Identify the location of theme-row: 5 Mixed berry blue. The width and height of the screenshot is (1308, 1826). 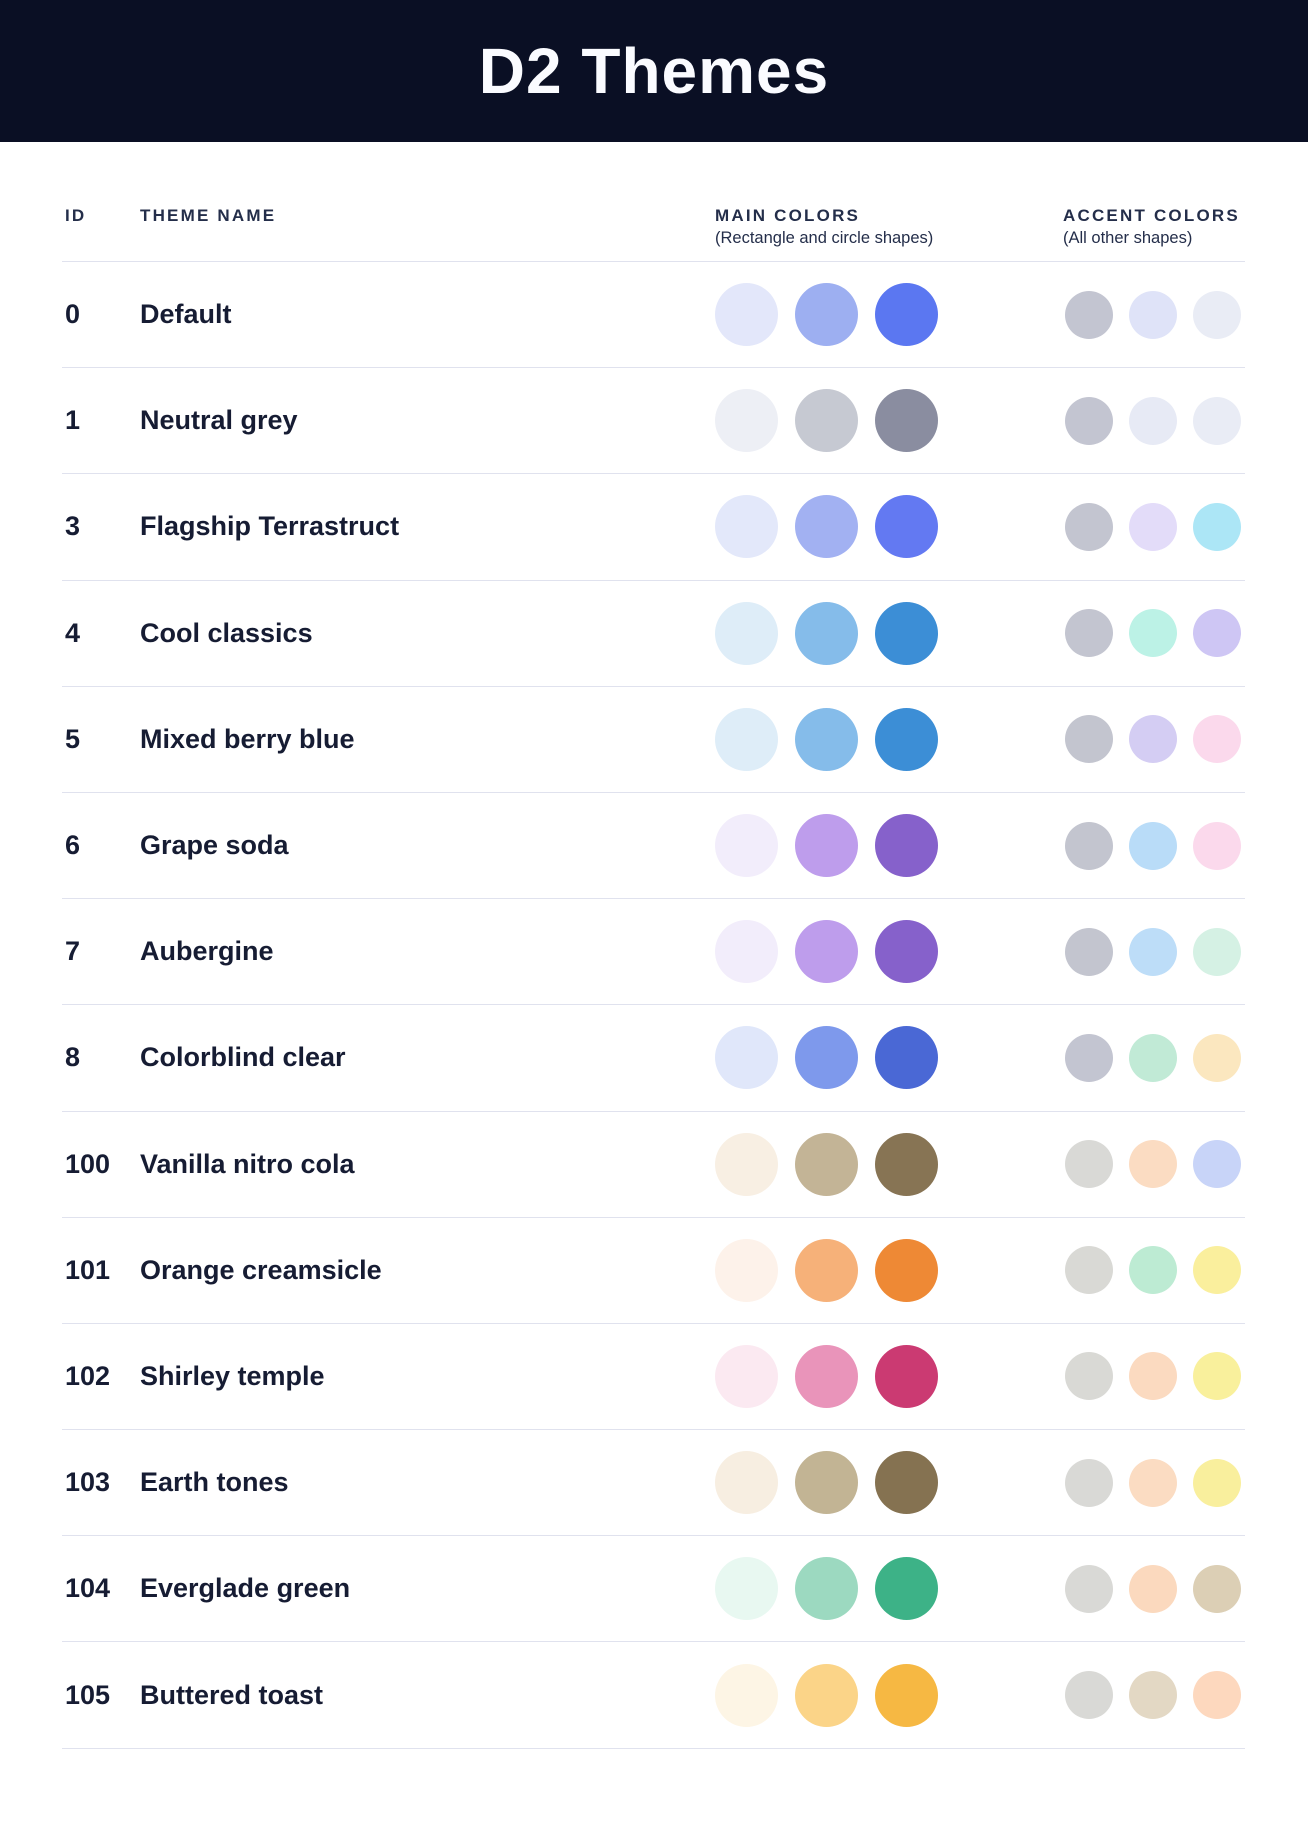
(653, 740).